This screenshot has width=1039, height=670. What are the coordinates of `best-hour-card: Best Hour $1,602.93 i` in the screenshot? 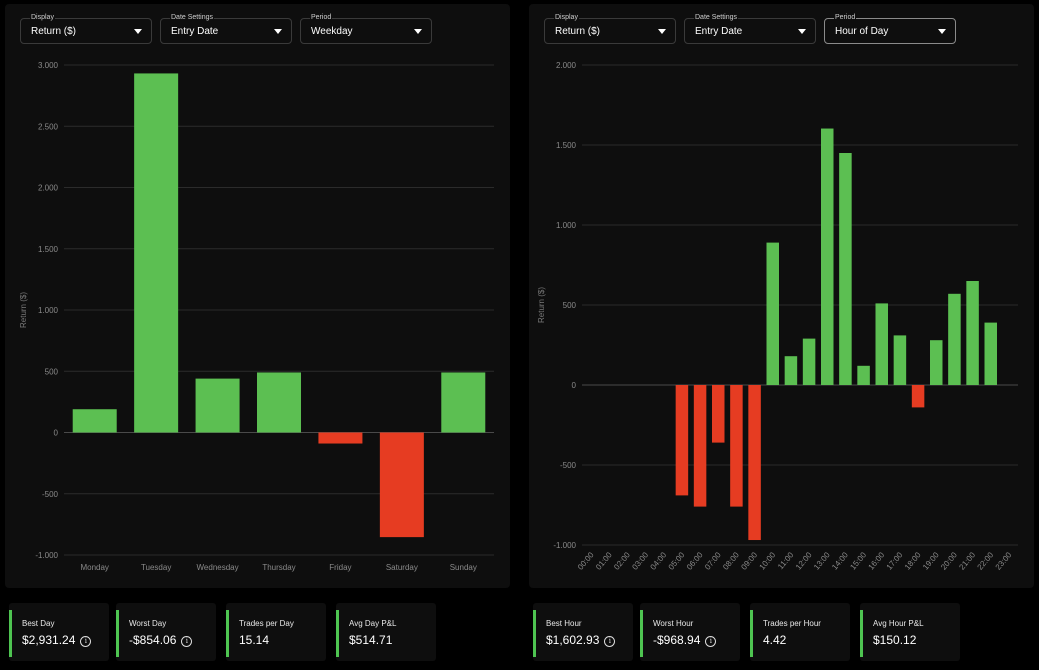 It's located at (583, 632).